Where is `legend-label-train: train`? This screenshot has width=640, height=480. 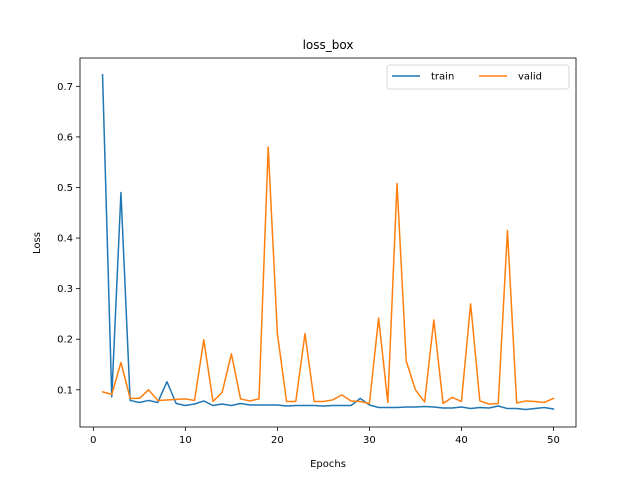 legend-label-train: train is located at coordinates (442, 77).